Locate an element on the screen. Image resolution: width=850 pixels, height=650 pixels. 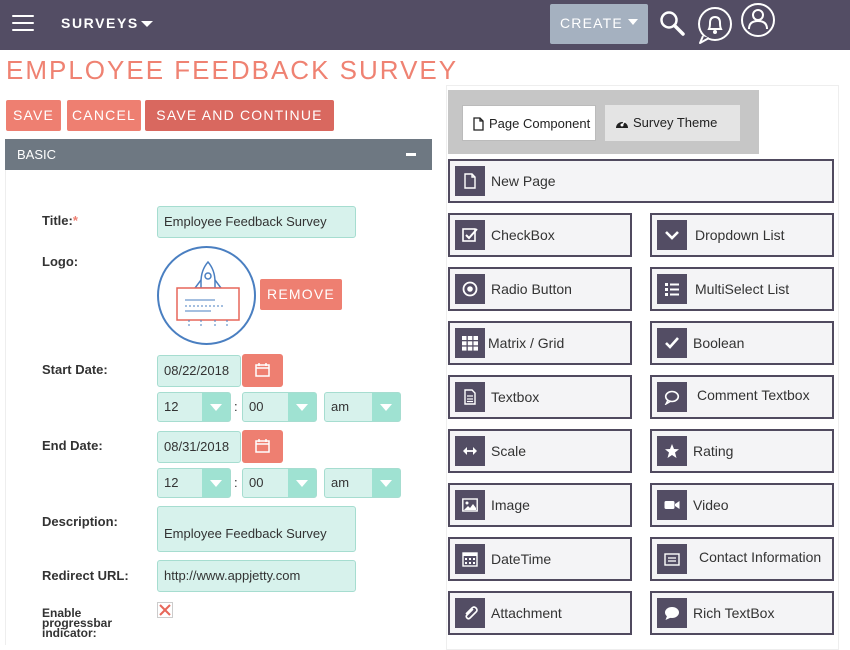
survey-logo-image is located at coordinates (206, 295).